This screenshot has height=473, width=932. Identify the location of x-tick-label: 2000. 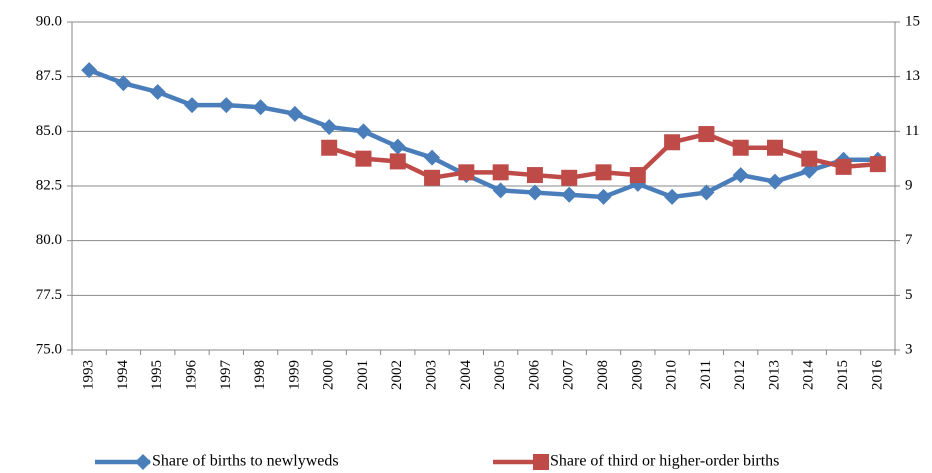
(329, 375).